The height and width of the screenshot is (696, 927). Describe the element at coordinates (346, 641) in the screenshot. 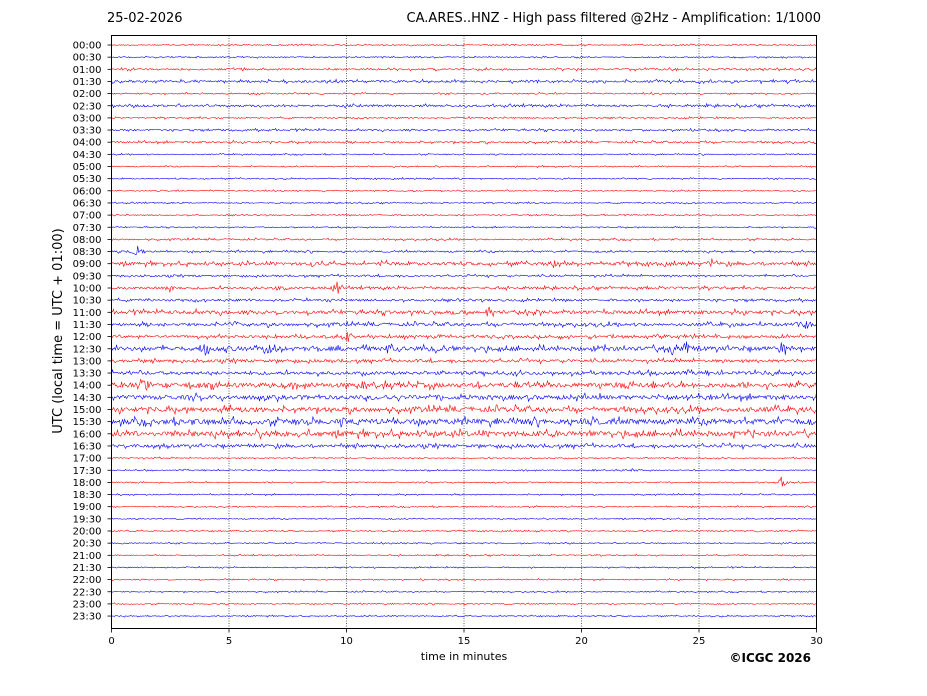

I see `x-tick-label-10: 10` at that location.